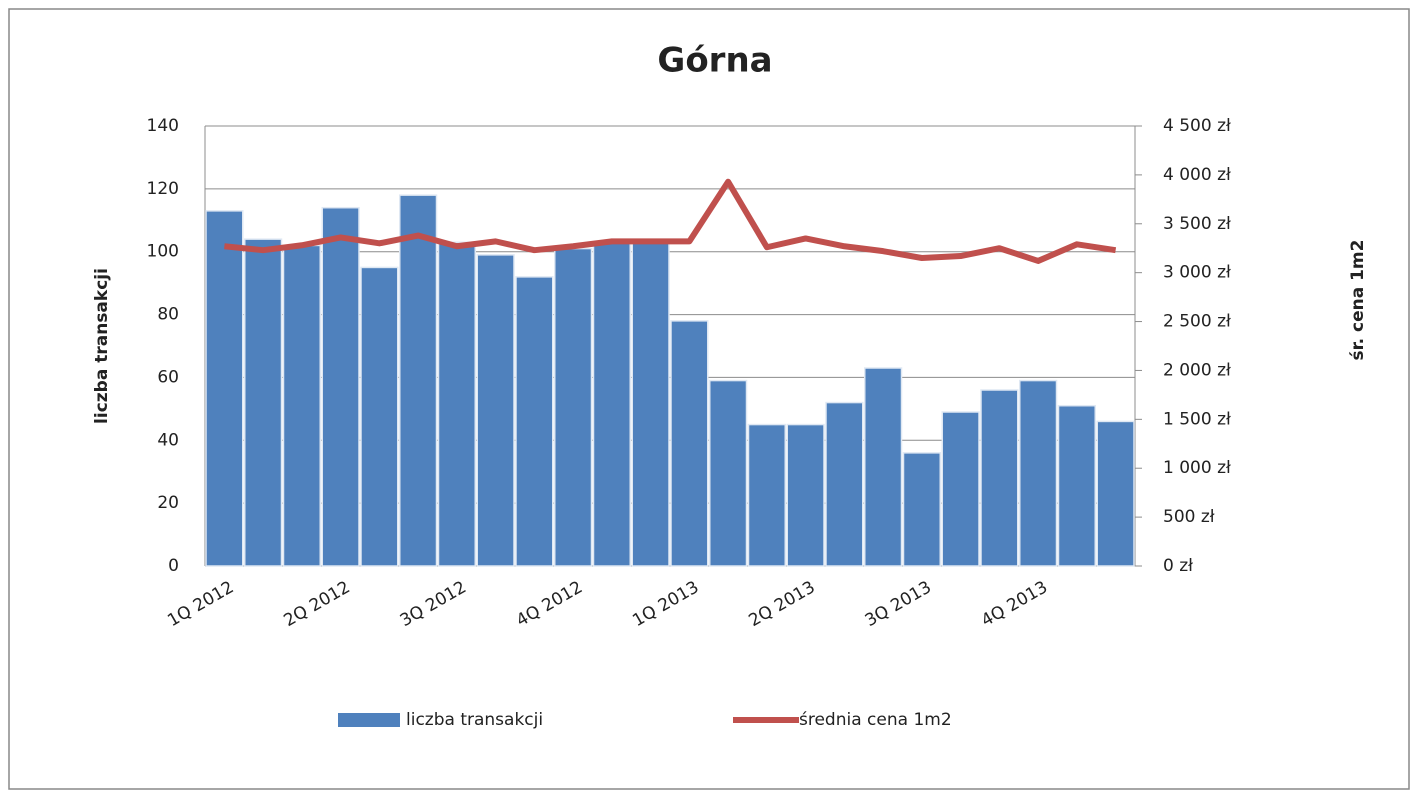  I want to click on y2-axis-title: śr. cena 1m2, so click(1358, 300).